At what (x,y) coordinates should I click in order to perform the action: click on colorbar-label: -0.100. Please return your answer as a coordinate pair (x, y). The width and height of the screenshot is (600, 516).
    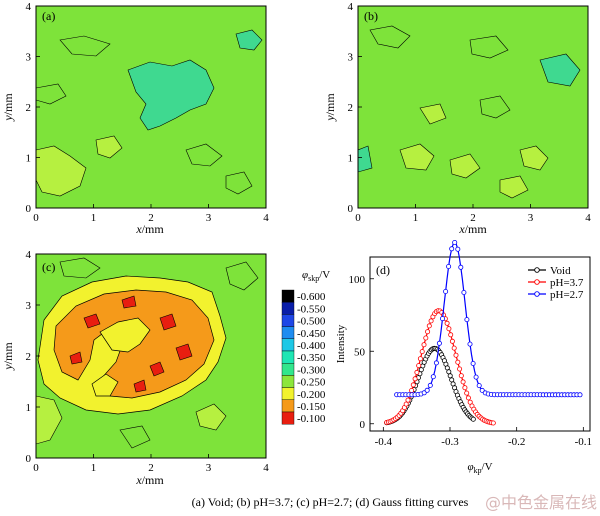
    Looking at the image, I should click on (311, 419).